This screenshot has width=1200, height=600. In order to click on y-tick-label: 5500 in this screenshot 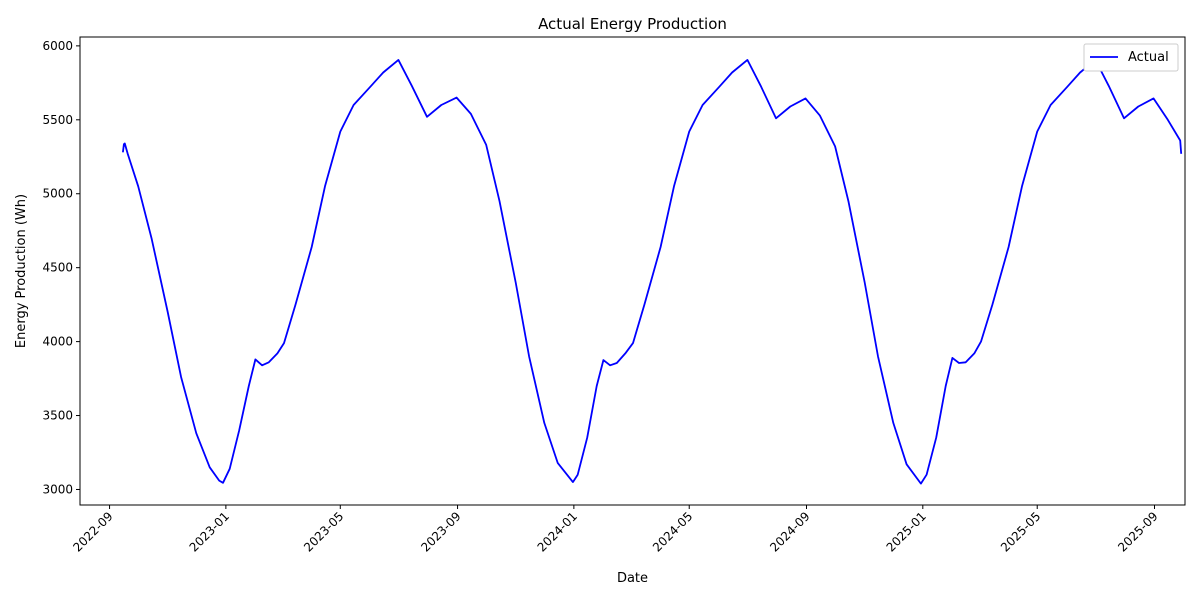, I will do `click(57, 120)`.